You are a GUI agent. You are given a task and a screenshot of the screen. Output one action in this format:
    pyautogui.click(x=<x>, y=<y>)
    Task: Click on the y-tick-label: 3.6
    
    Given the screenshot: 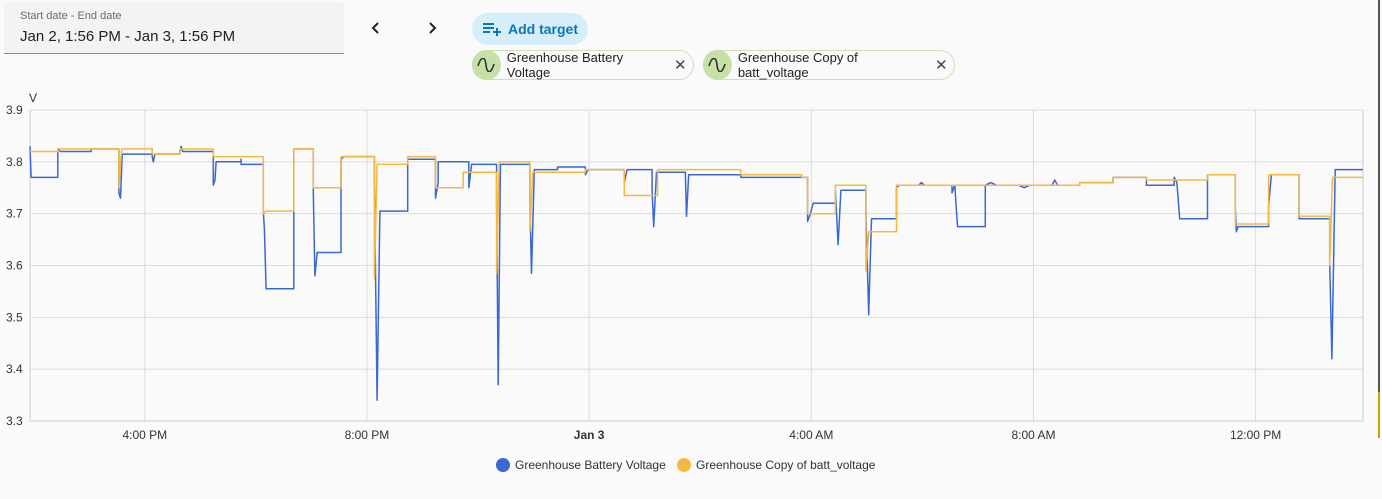 What is the action you would take?
    pyautogui.click(x=14, y=266)
    